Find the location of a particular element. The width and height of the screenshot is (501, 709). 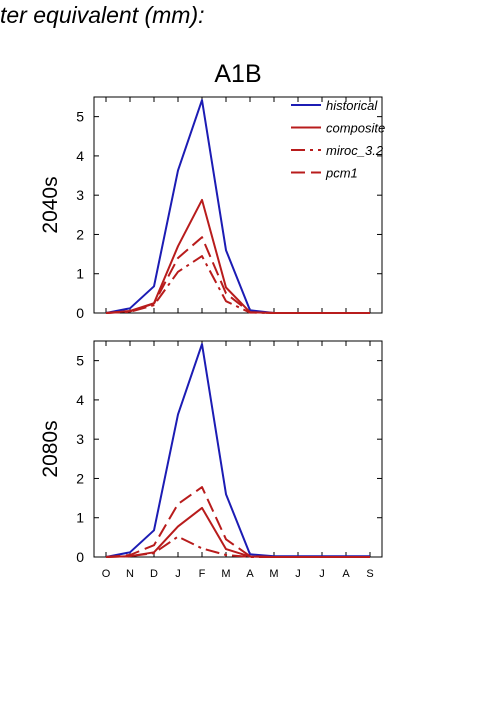

x-tick-label: N is located at coordinates (130, 574).